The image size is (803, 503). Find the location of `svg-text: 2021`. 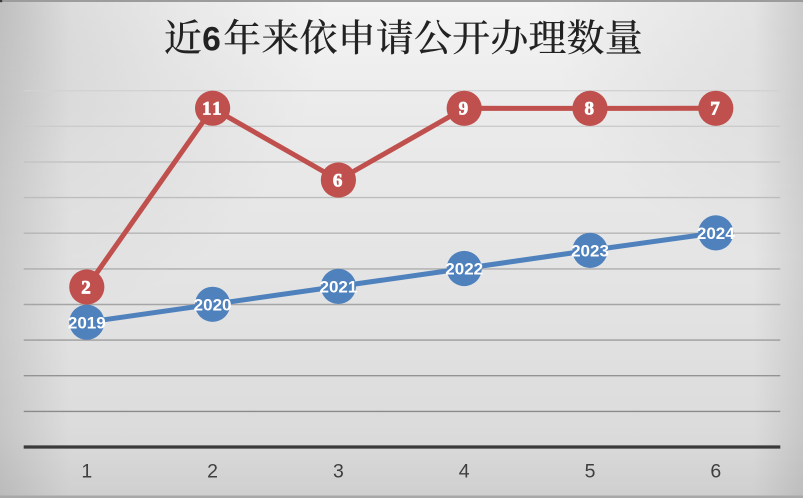

svg-text: 2021 is located at coordinates (338, 287).